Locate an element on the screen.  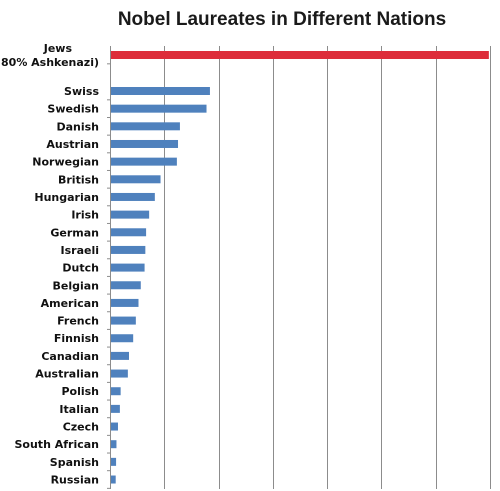
category-label: Norwegian is located at coordinates (65, 162).